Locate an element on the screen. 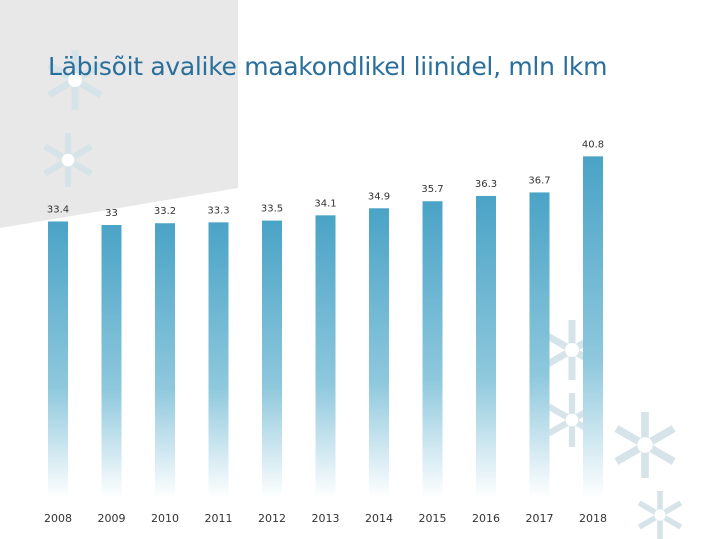 The width and height of the screenshot is (709, 539). category-label: 2011 is located at coordinates (219, 518).